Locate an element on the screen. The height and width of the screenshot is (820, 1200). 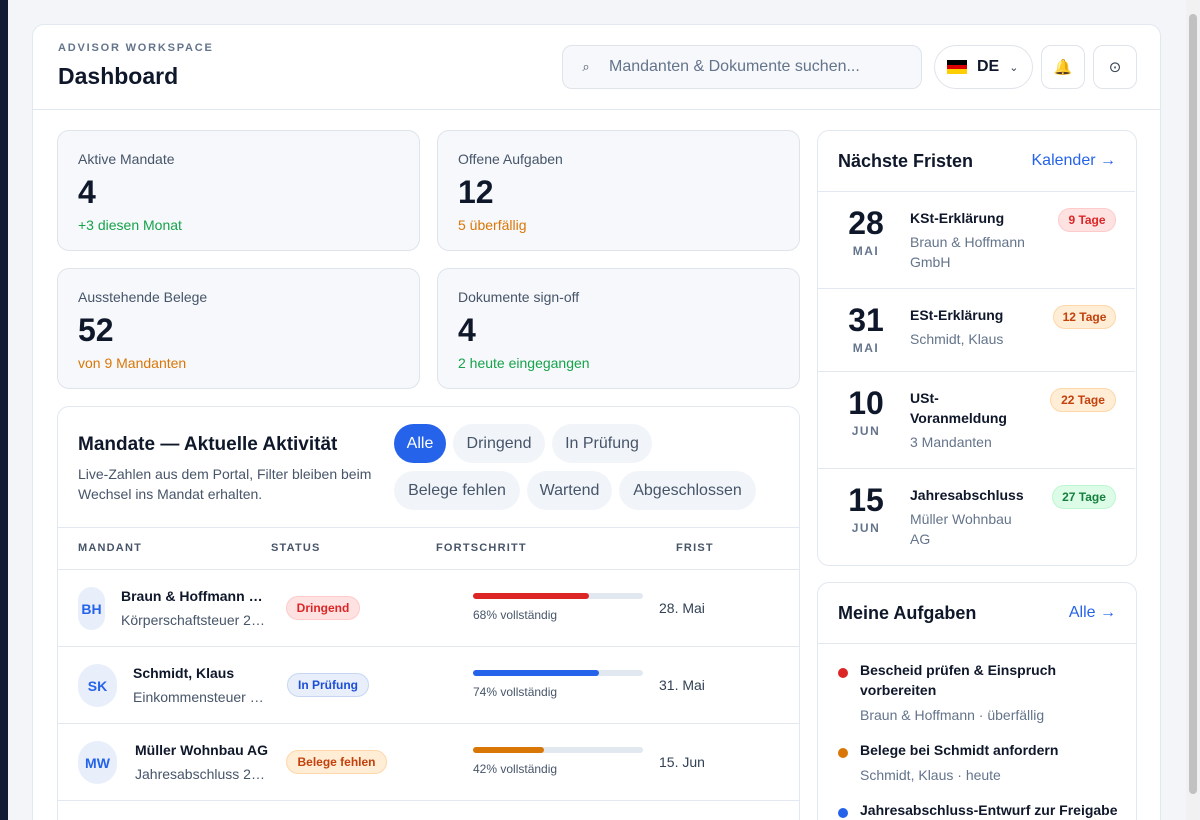
table-header: MANDANT STATUS FORTSCHRITT FRIST is located at coordinates (428, 548).